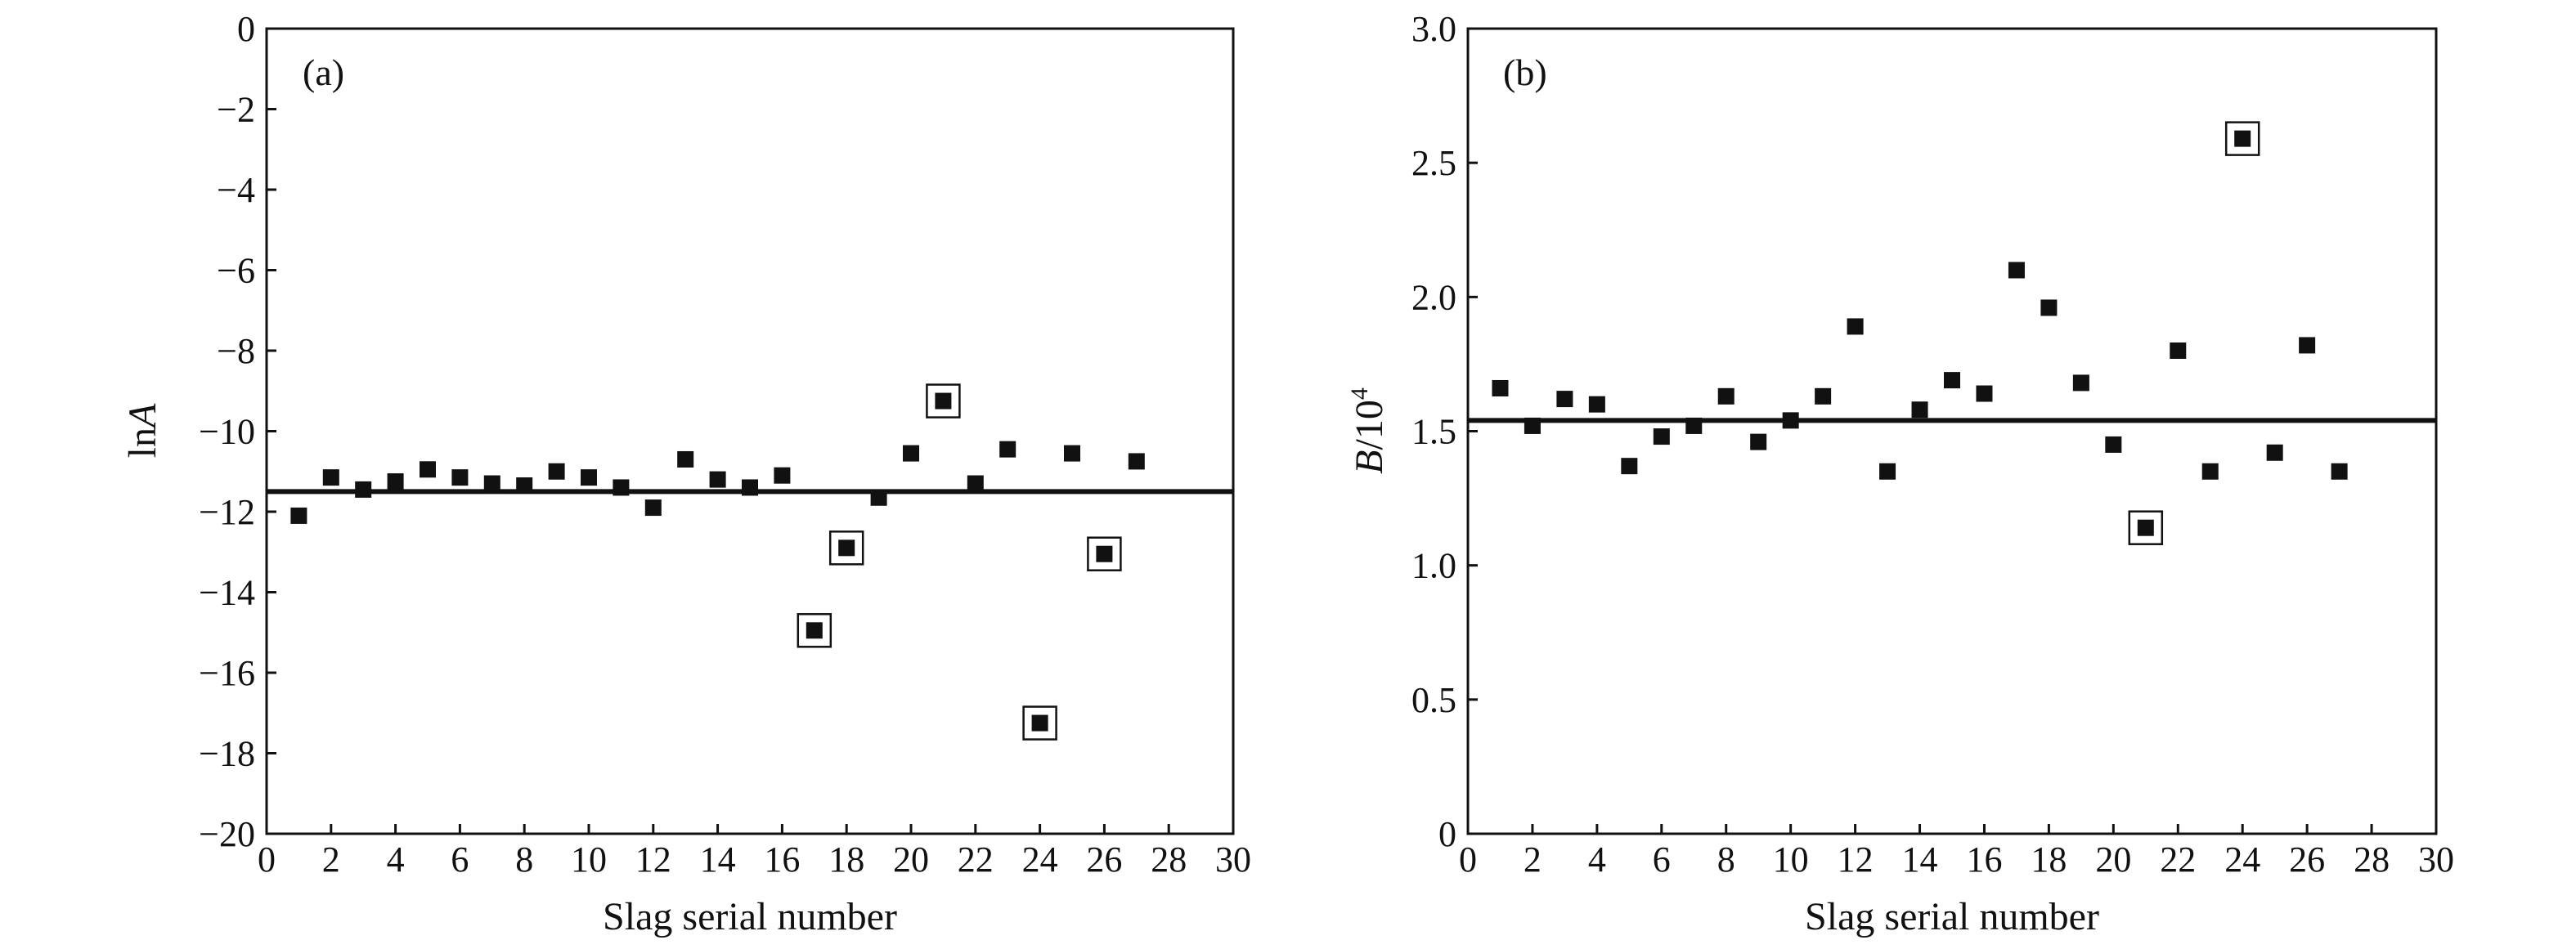 This screenshot has height=949, width=2576. I want to click on x-tick-label-a: 10, so click(589, 859).